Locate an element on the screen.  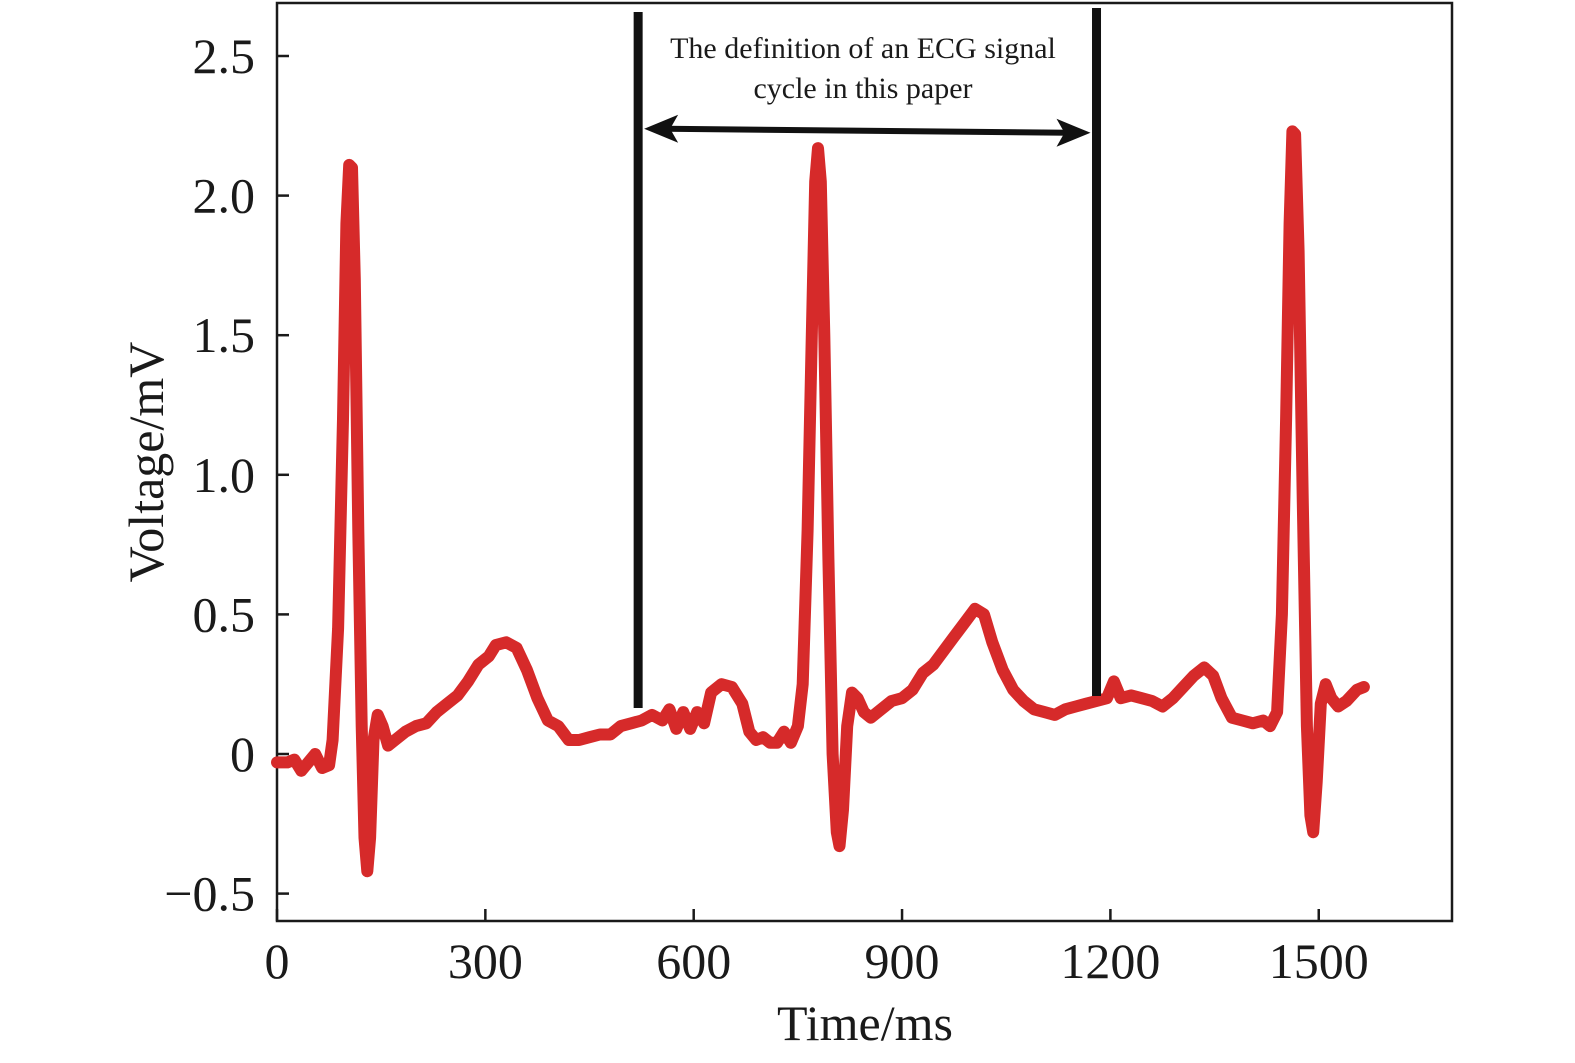
y-tick-label: −0.5 is located at coordinates (209, 894).